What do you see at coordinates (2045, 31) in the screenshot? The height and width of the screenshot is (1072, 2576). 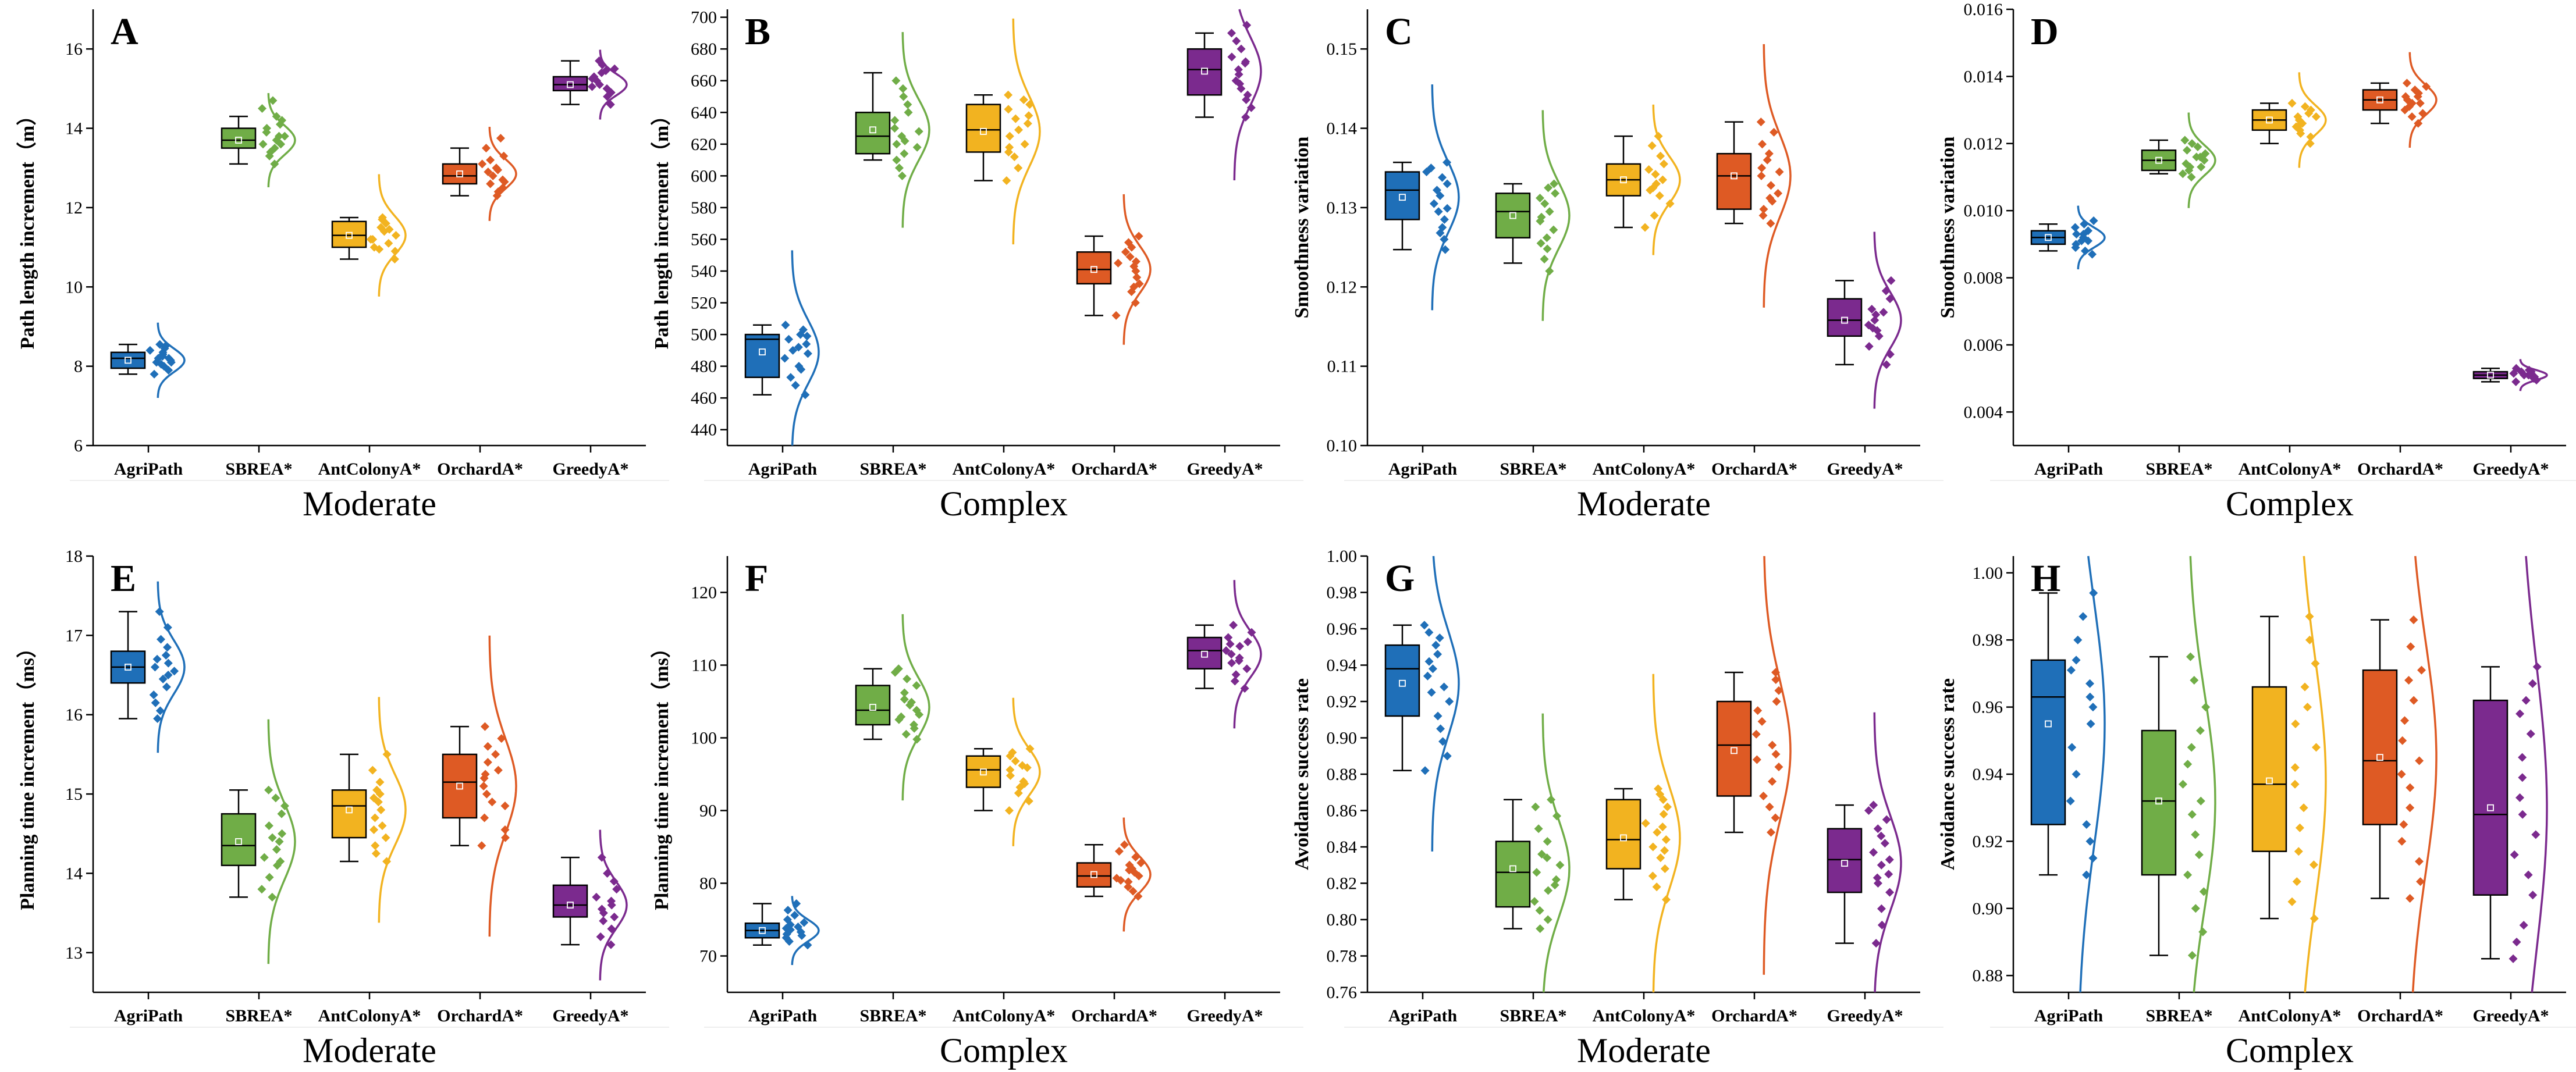 I see `panel-letter: D` at bounding box center [2045, 31].